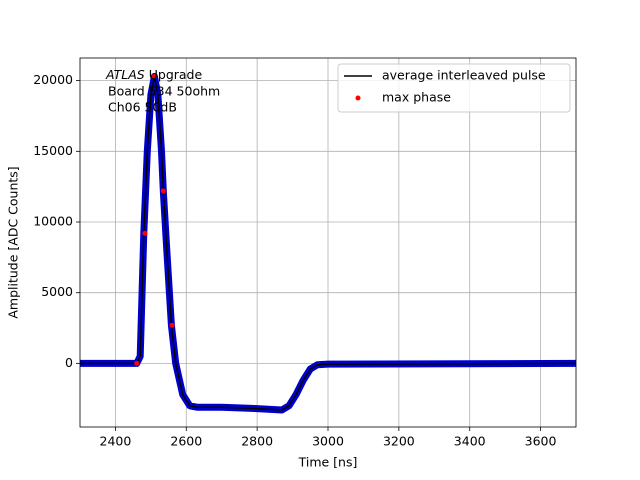 This screenshot has height=480, width=640. What do you see at coordinates (464, 75) in the screenshot?
I see `legend-label: average interleaved pulse` at bounding box center [464, 75].